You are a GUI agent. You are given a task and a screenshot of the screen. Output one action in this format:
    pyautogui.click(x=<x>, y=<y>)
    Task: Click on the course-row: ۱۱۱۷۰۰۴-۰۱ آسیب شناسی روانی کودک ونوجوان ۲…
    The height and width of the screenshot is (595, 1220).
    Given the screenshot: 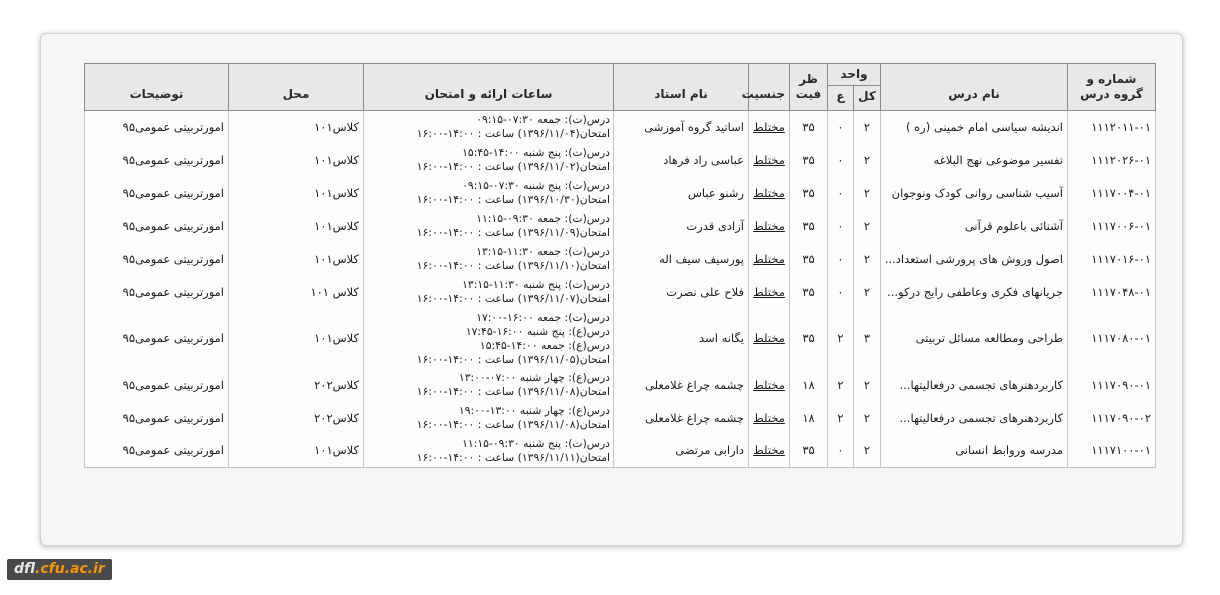 What is the action you would take?
    pyautogui.click(x=620, y=193)
    